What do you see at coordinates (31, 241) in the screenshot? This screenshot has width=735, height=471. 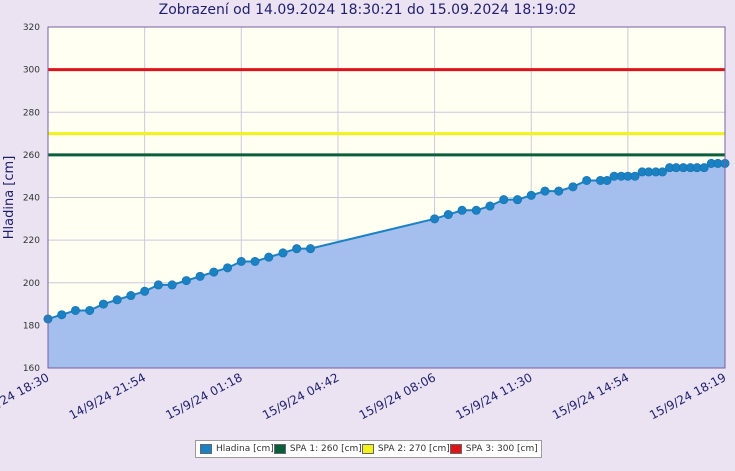 I see `y-tick-label: 220` at bounding box center [31, 241].